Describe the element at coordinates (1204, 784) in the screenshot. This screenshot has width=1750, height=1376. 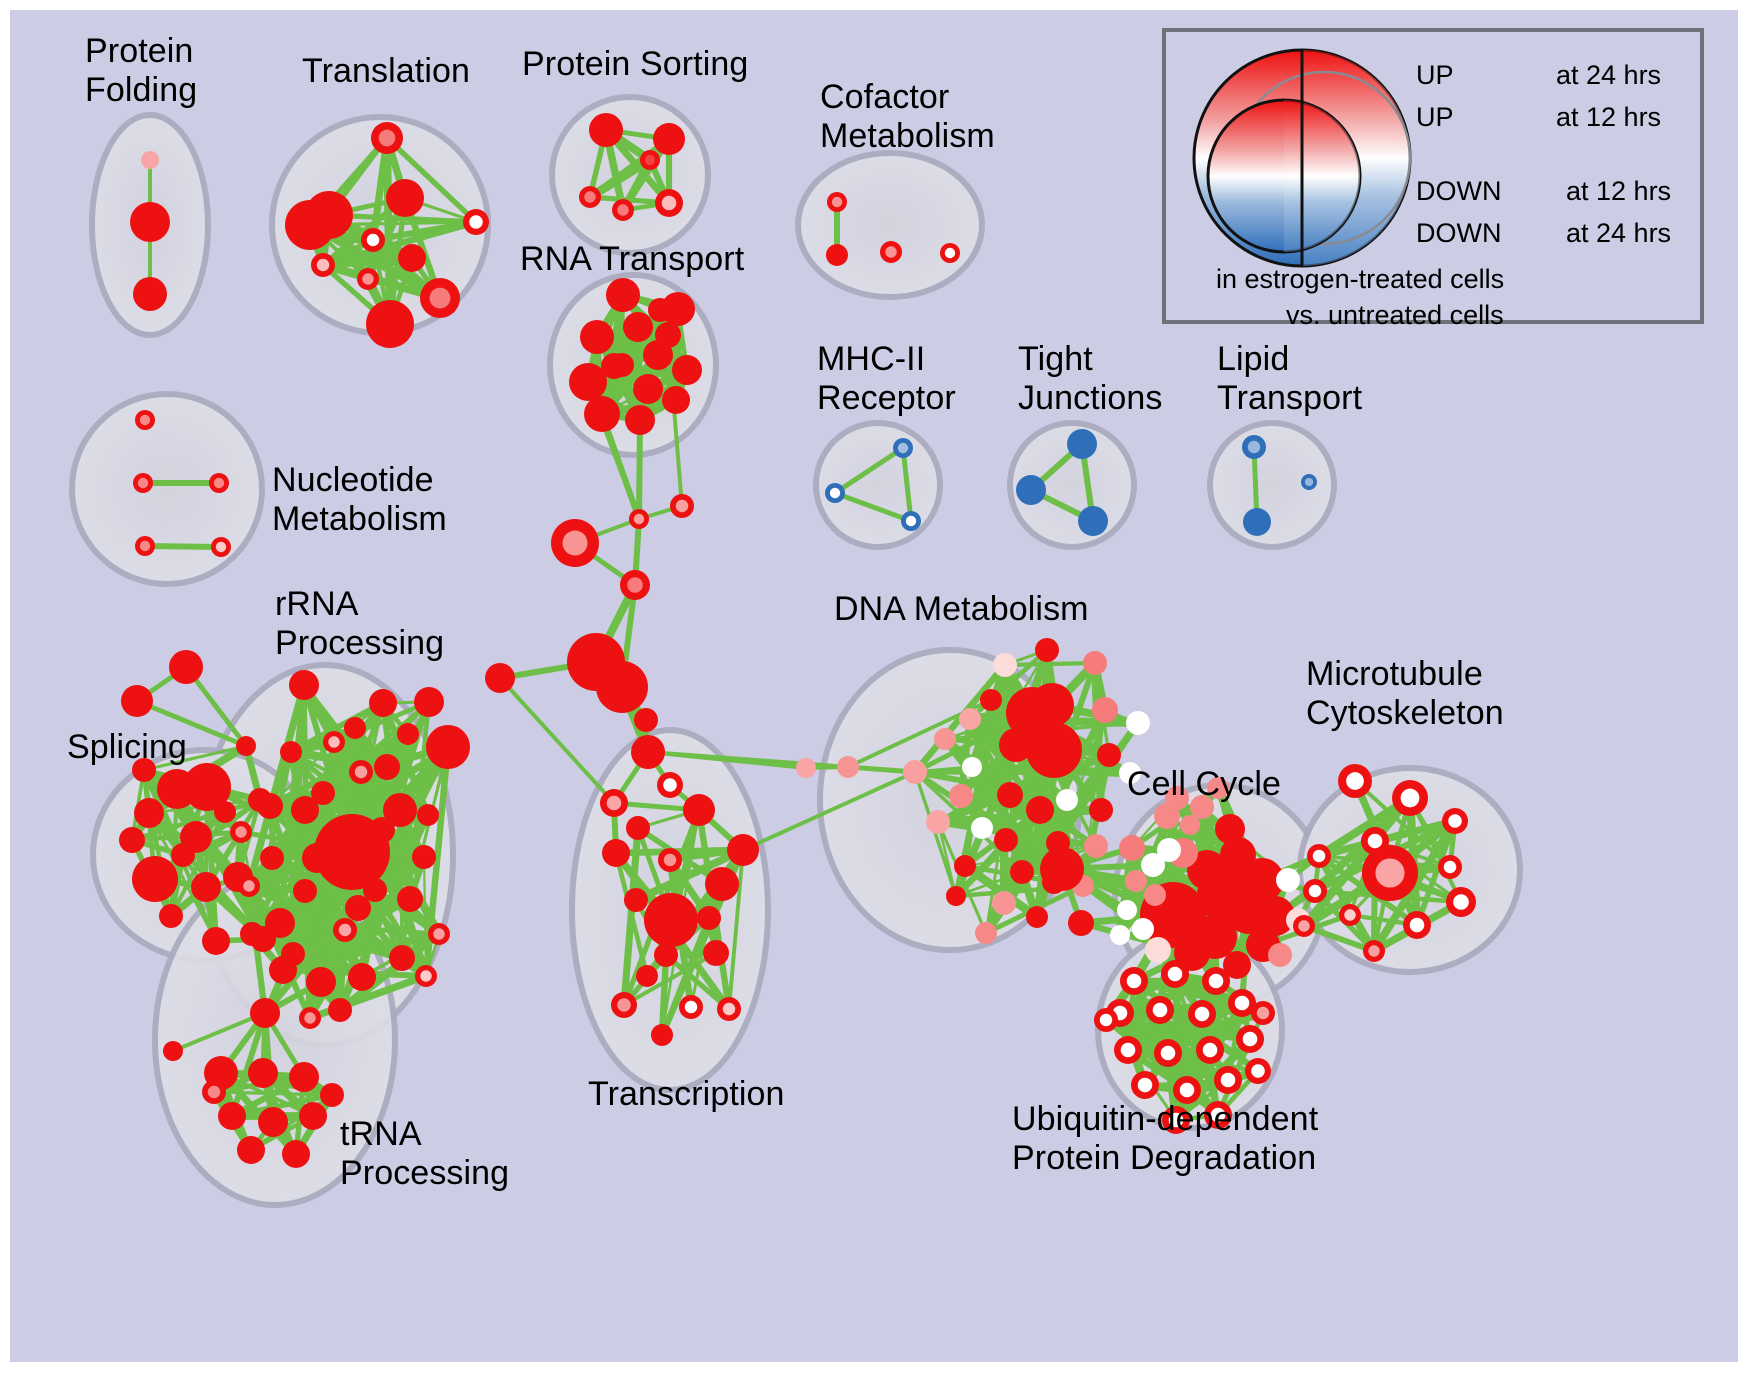
I see `cluster-label-cell-cycle: Cell Cycle` at that location.